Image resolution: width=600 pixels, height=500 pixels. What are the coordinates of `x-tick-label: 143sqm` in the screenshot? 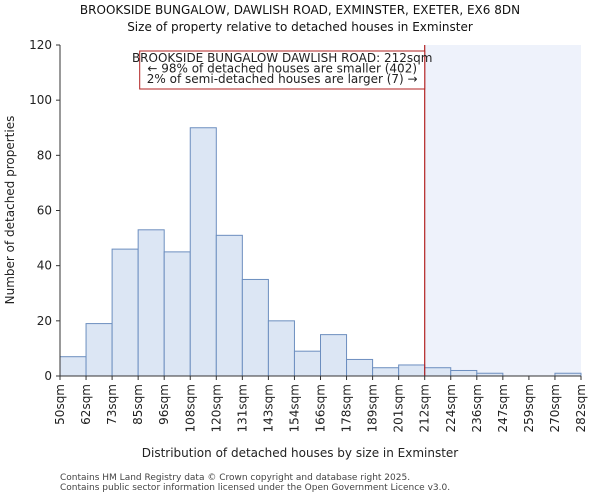 It's located at (268, 408).